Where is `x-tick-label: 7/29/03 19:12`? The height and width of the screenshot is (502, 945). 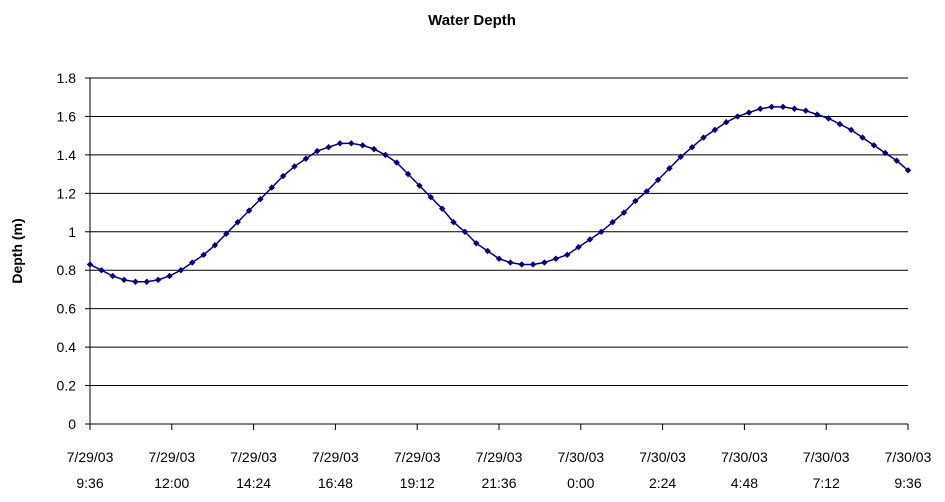 x-tick-label: 7/29/03 19:12 is located at coordinates (417, 470).